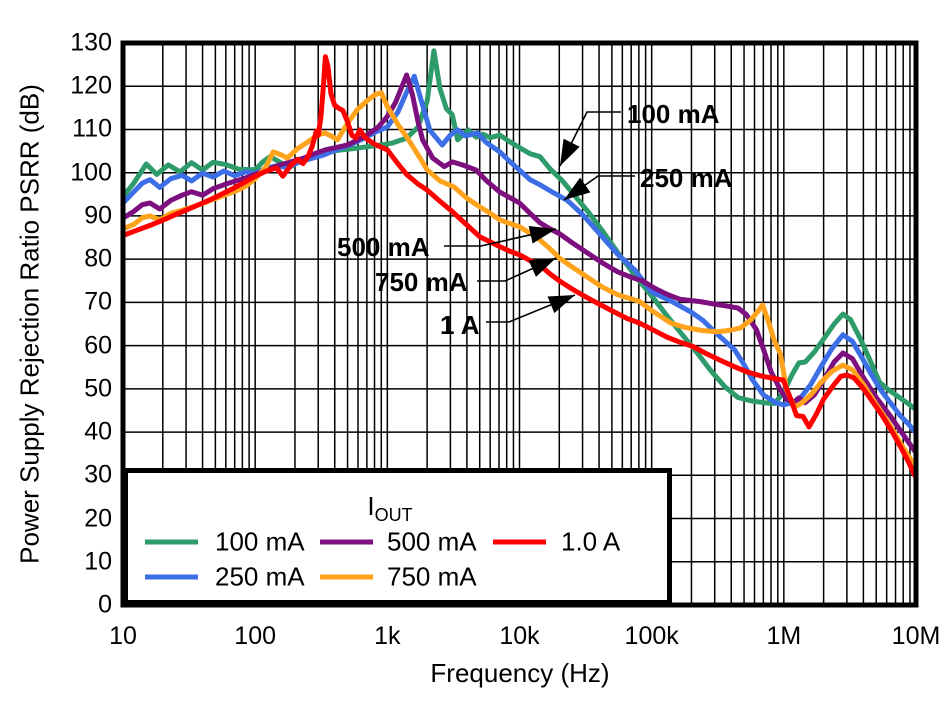 This screenshot has width=944, height=701. What do you see at coordinates (98, 215) in the screenshot?
I see `y-tick-label: 90` at bounding box center [98, 215].